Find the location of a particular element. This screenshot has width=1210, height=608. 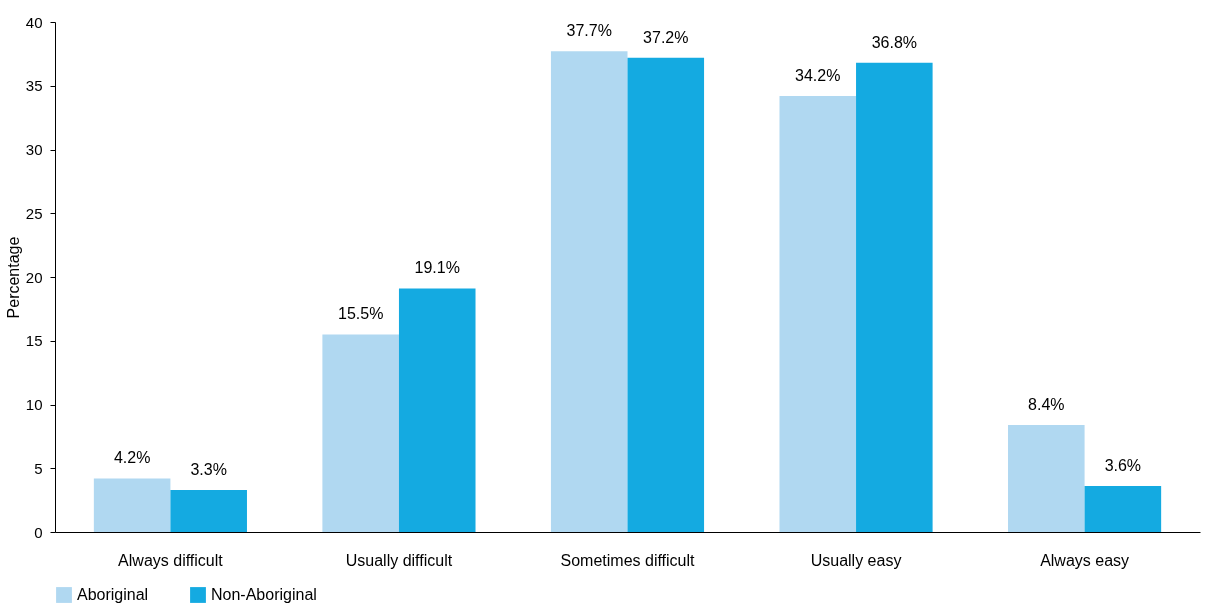

data-label: 4.2% is located at coordinates (132, 458).